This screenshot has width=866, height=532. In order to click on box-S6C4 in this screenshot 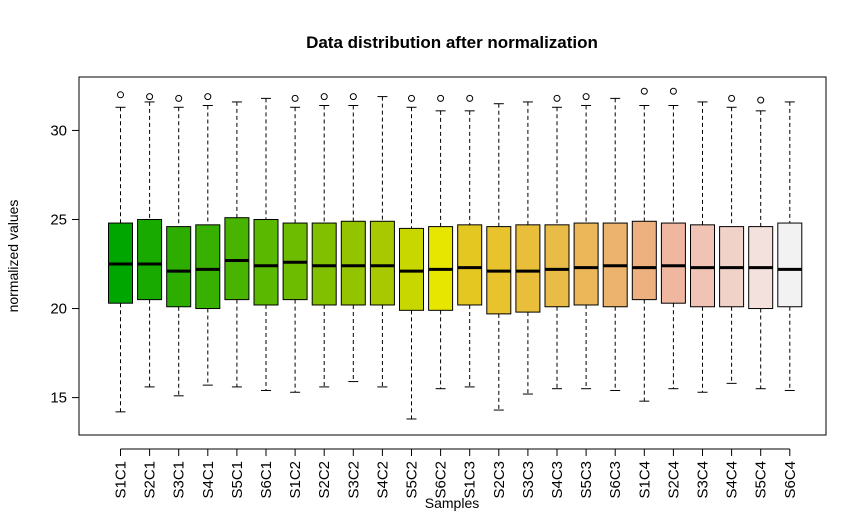, I will do `click(790, 246)`.